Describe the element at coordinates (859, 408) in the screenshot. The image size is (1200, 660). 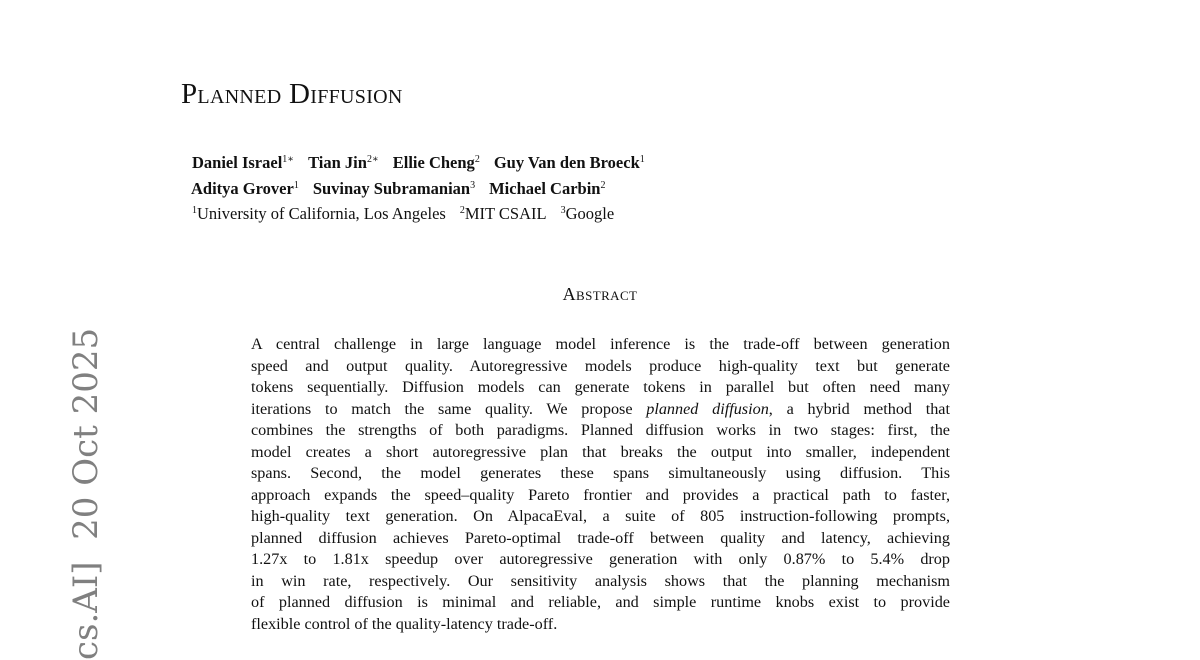
I see `text: , a hybrid method that` at that location.